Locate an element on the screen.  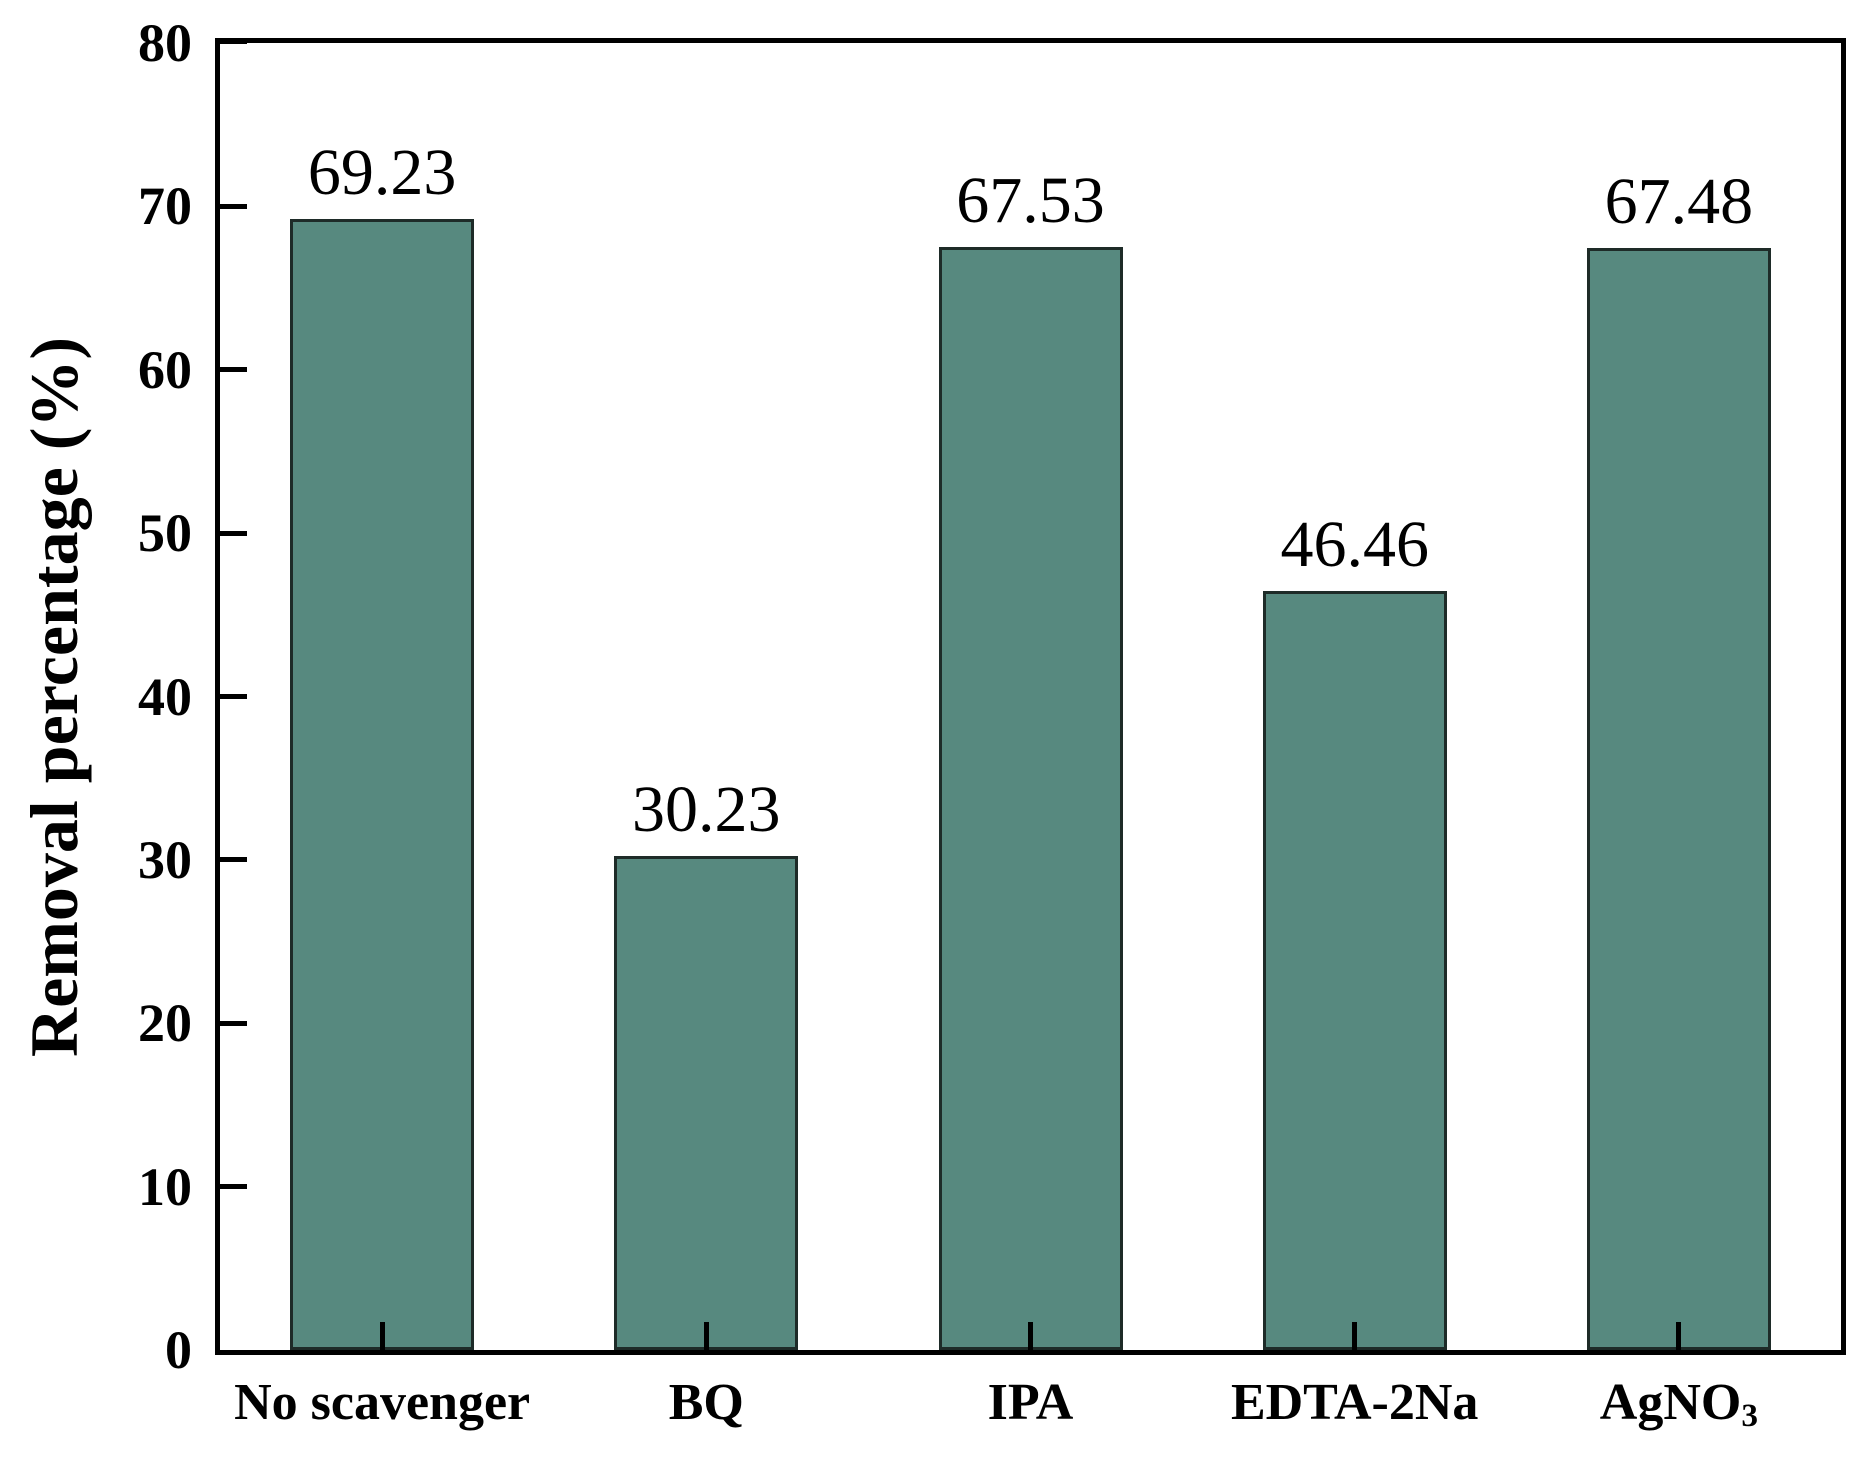
bar-No scavenger is located at coordinates (382, 784).